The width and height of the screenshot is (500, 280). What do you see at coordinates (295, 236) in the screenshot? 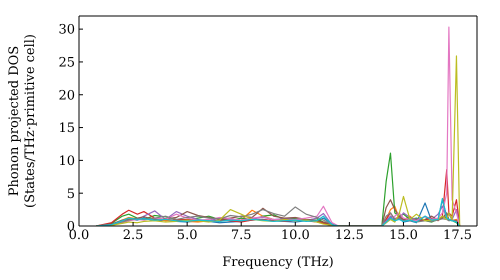
I see `x-tick-label: 10.0` at bounding box center [295, 236].